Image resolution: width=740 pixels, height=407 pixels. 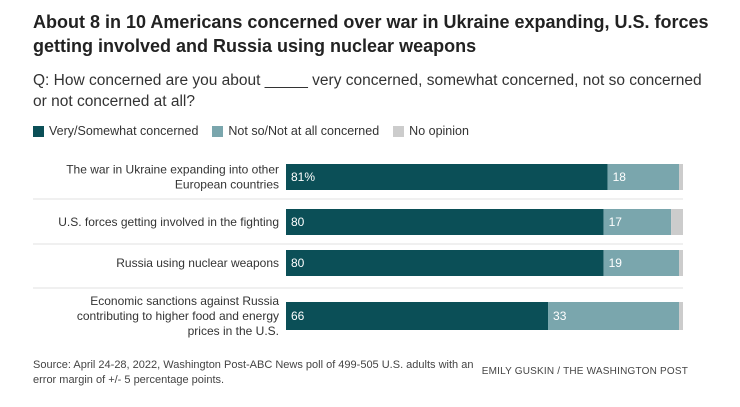 What do you see at coordinates (439, 131) in the screenshot?
I see `legend-label-no-opinion: No opinion` at bounding box center [439, 131].